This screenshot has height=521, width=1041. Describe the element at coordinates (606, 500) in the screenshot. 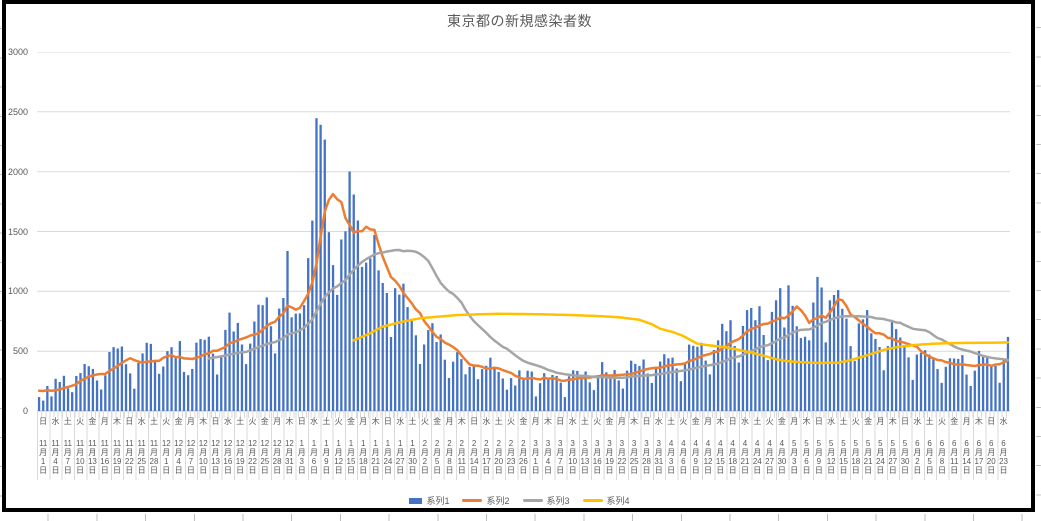

I see `legend-item-系列4: 系列4` at that location.